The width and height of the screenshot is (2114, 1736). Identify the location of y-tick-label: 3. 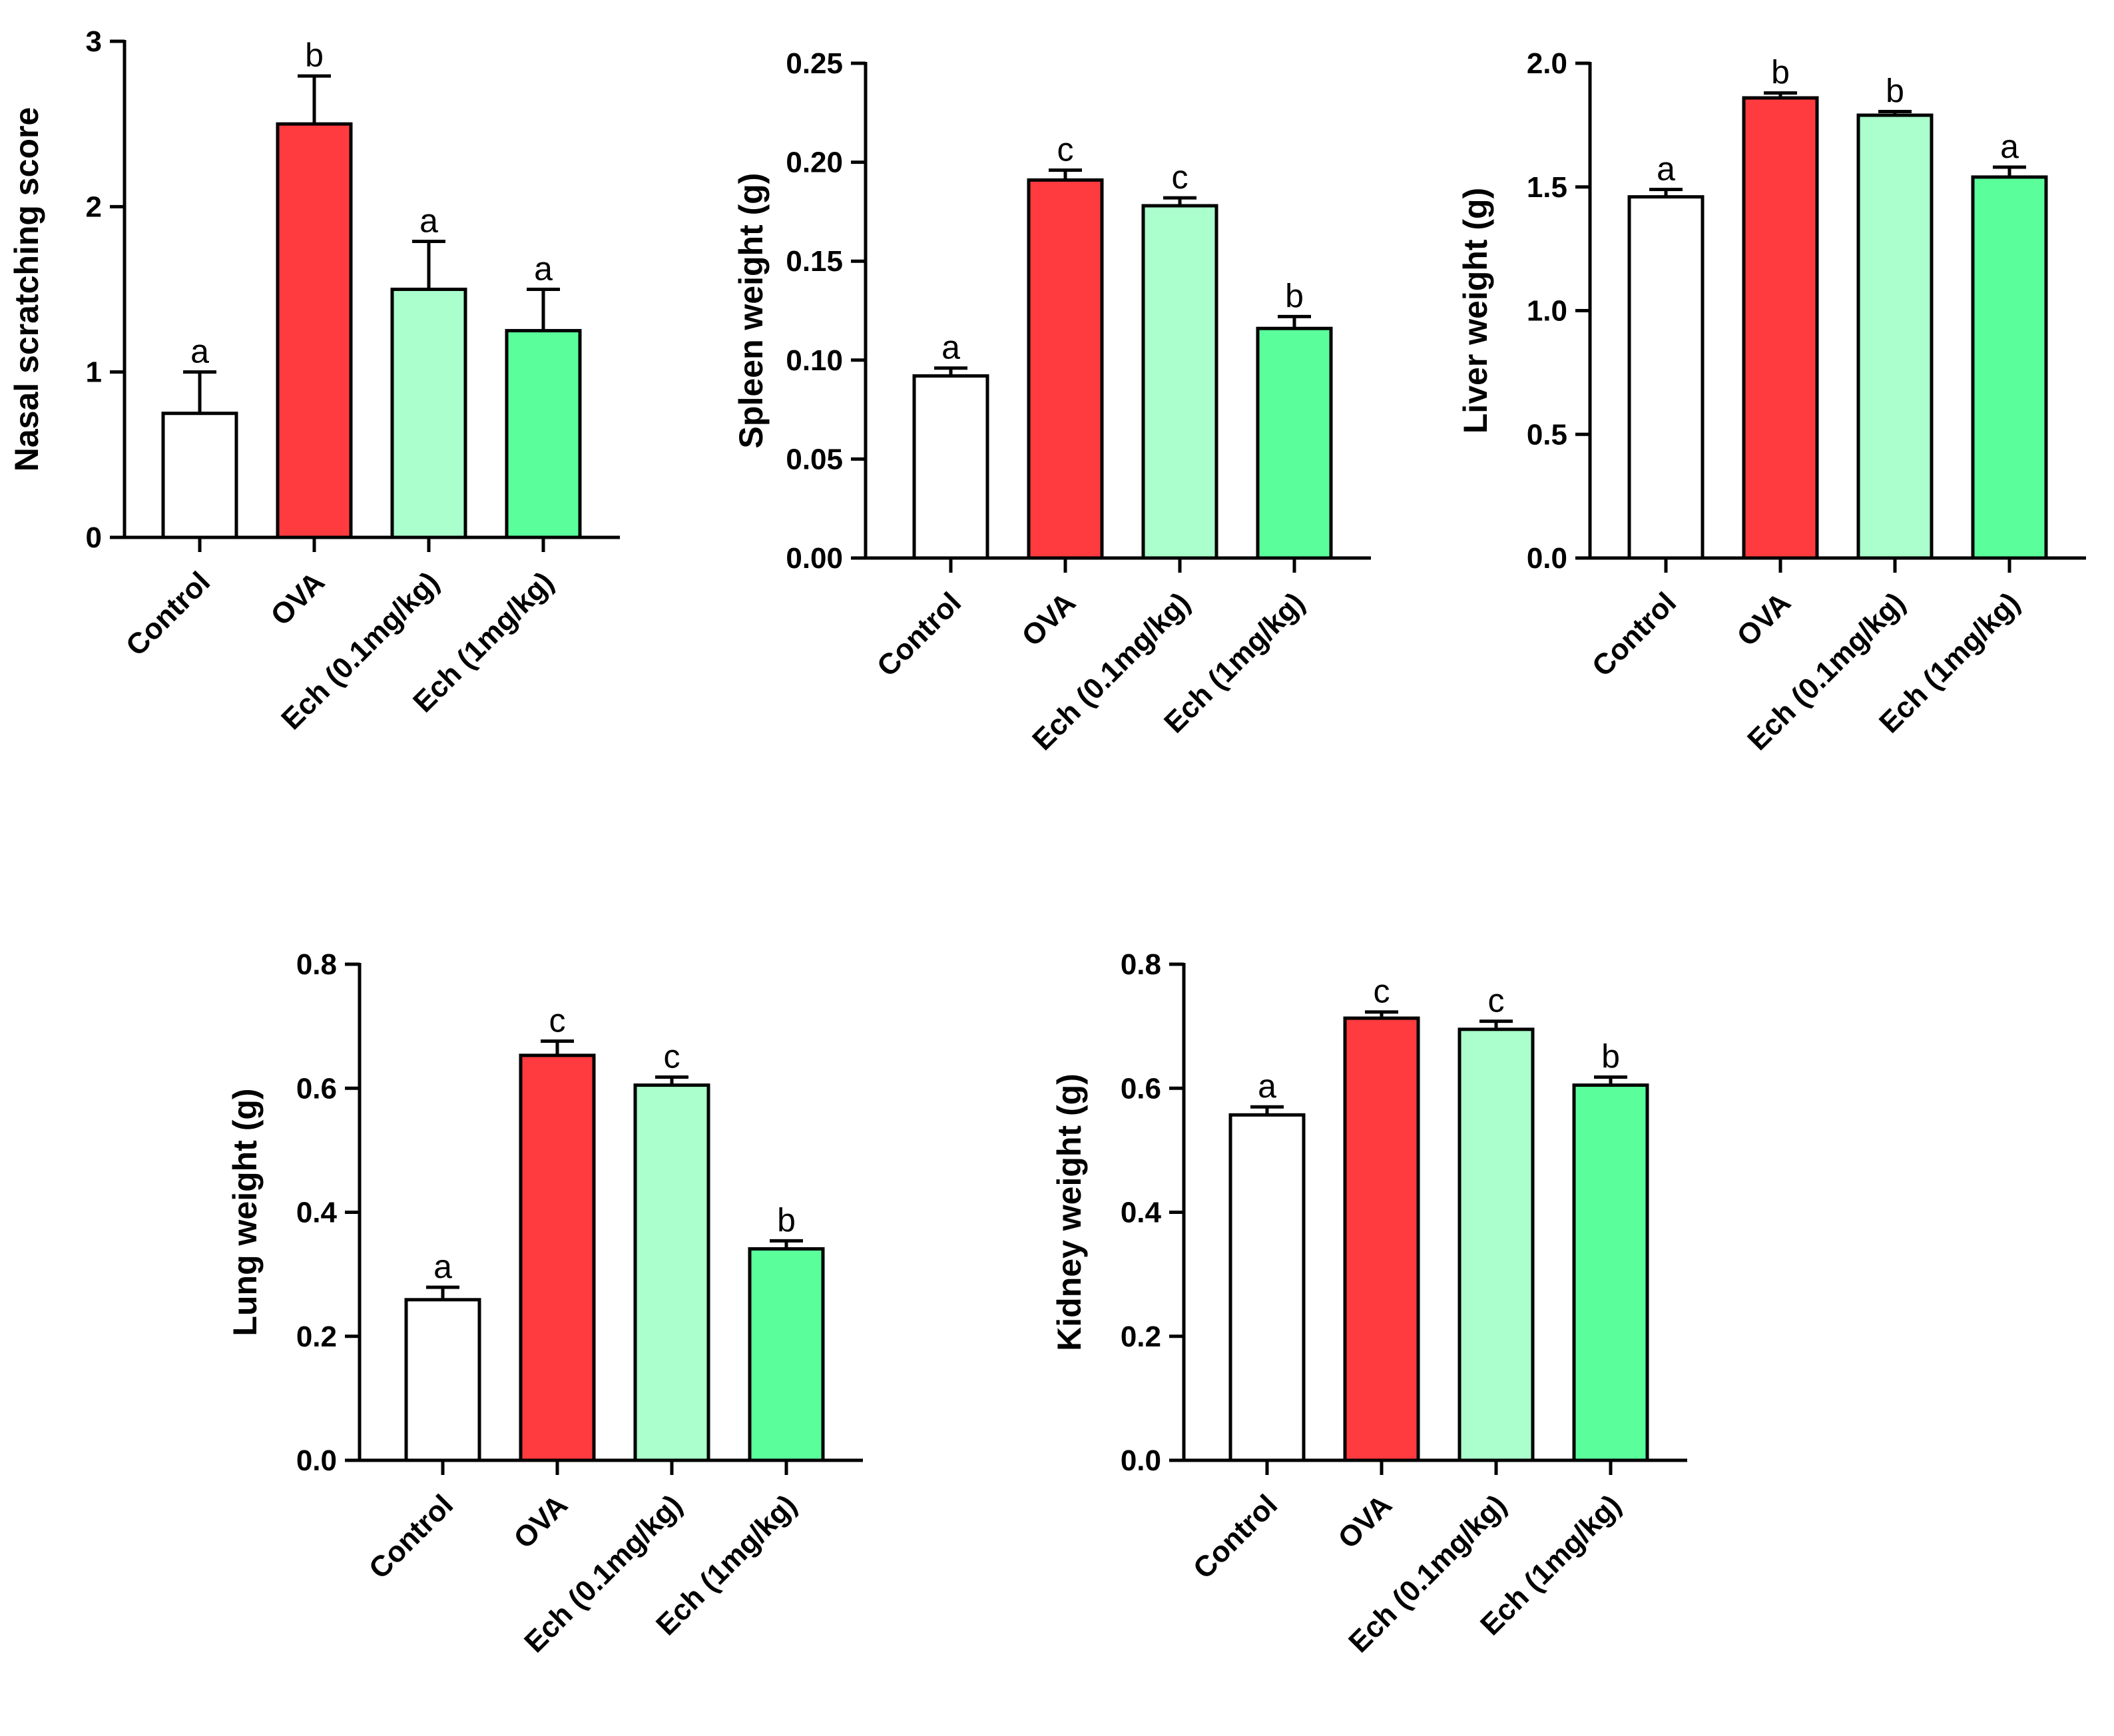
(94, 41).